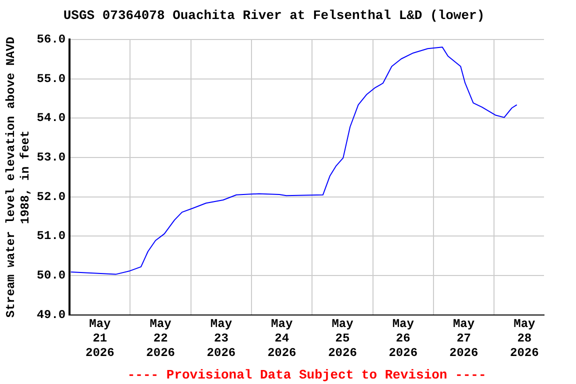  What do you see at coordinates (221, 338) in the screenshot?
I see `x-tick-label: May 23 2026` at bounding box center [221, 338].